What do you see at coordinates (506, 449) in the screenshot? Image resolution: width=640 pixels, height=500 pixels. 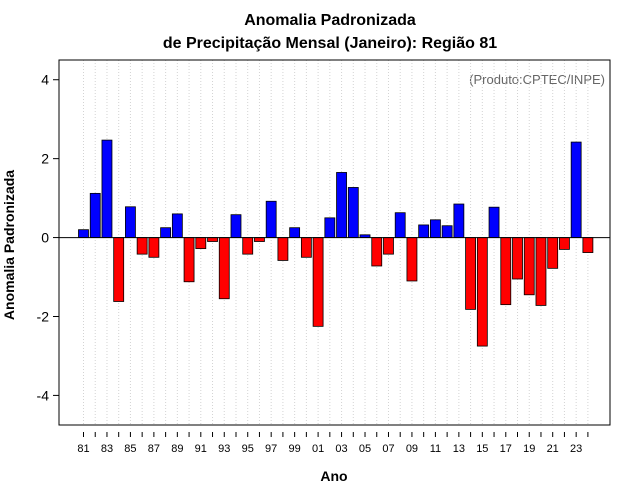 I see `x-tick-label: 17` at bounding box center [506, 449].